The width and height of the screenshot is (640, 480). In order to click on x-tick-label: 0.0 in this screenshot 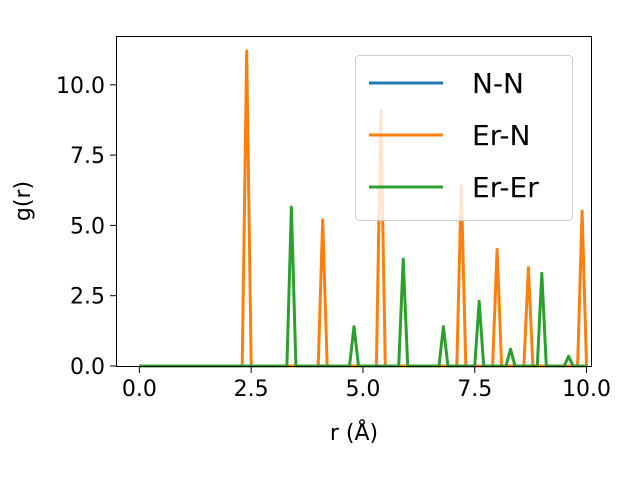, I will do `click(139, 389)`.